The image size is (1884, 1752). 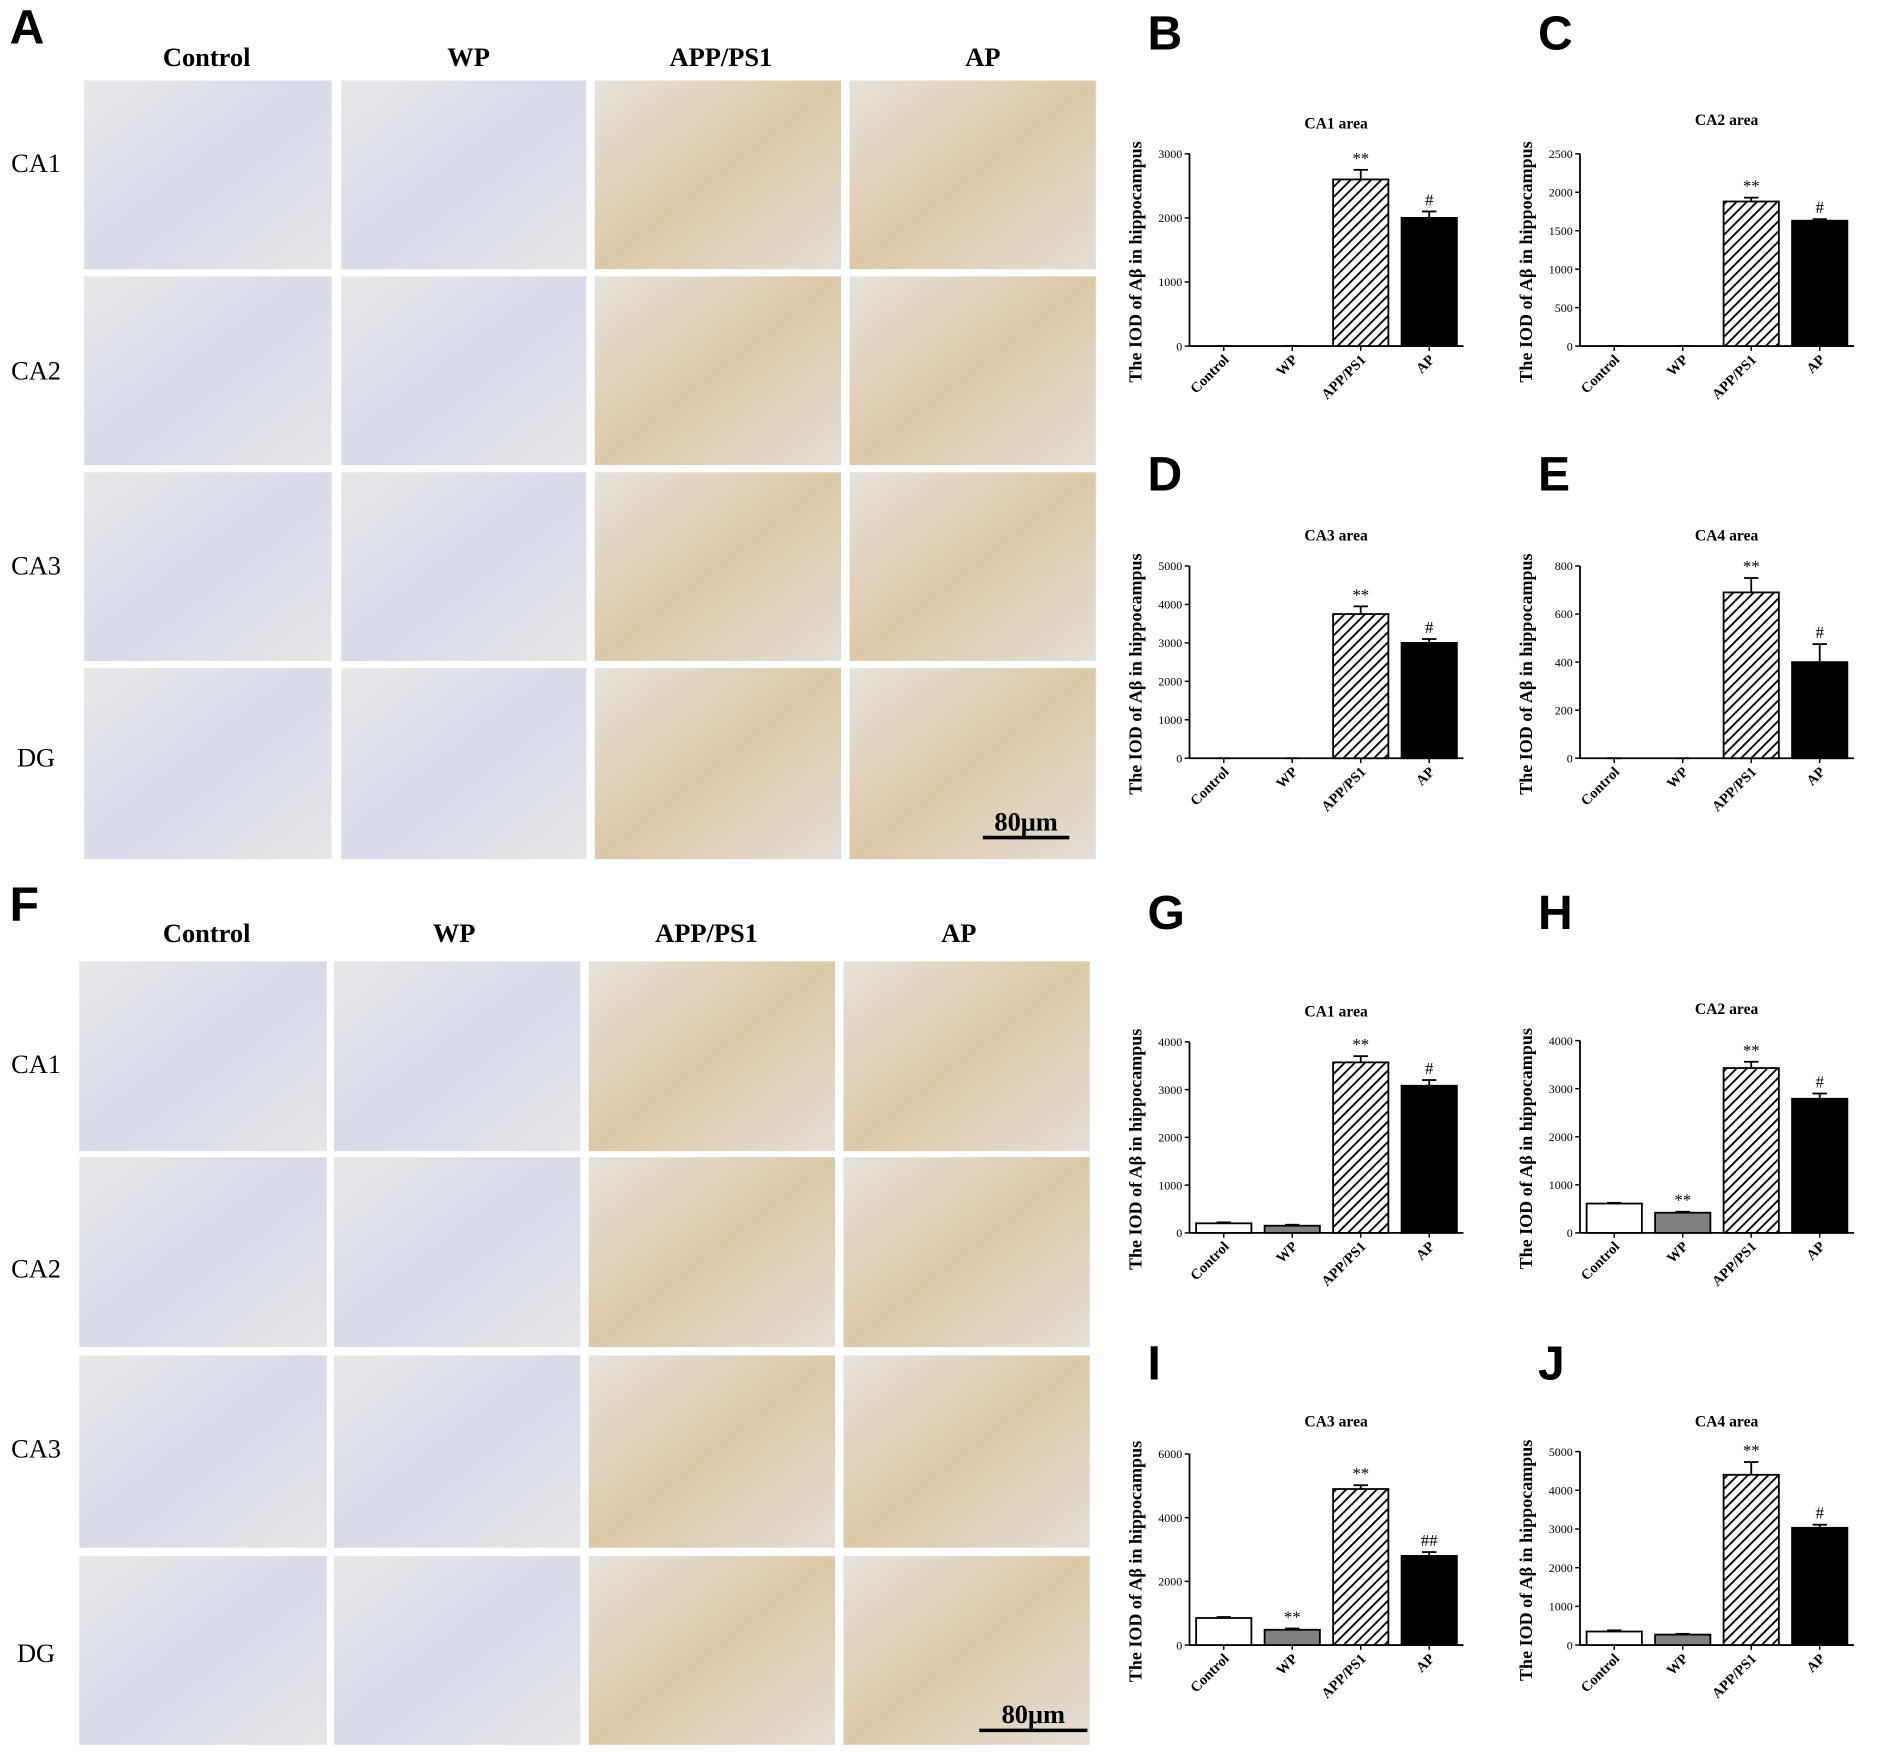 What do you see at coordinates (1561, 231) in the screenshot?
I see `y-tick-label: 1500` at bounding box center [1561, 231].